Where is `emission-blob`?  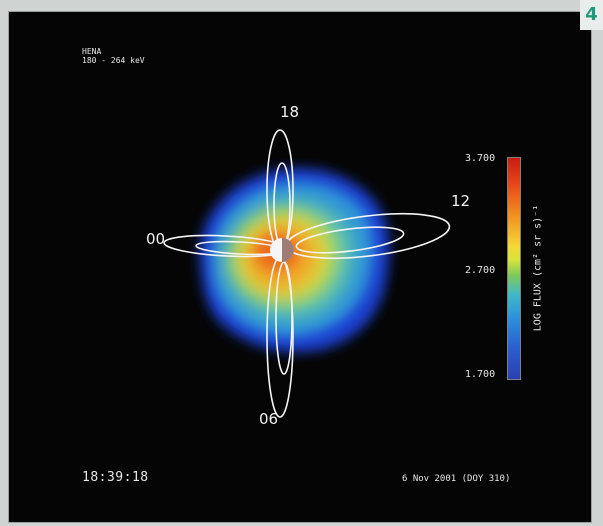 emission-blob is located at coordinates (294, 260).